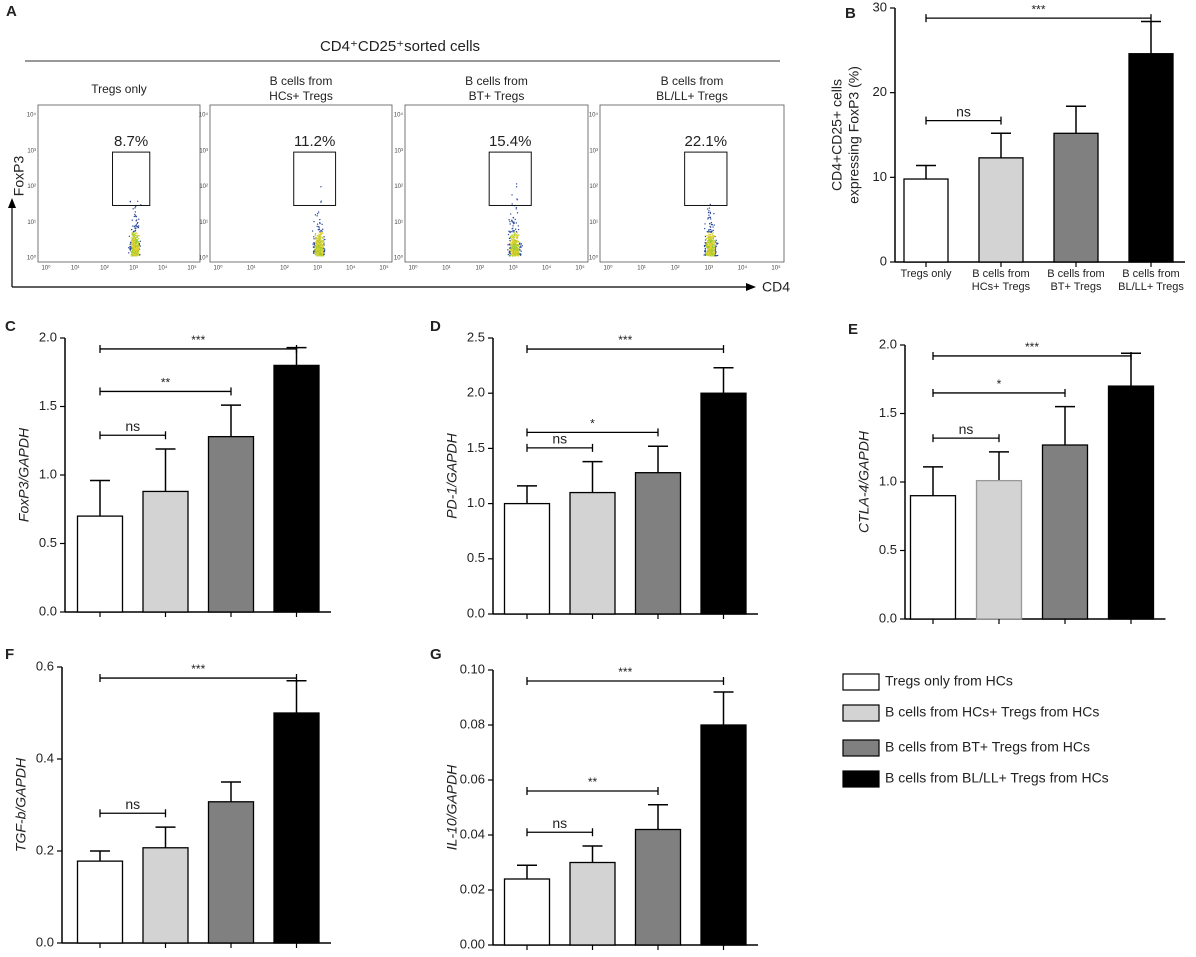 The width and height of the screenshot is (1196, 957). Describe the element at coordinates (854, 135) in the screenshot. I see `y-axis-label: expressing FoxP3 (%)` at that location.